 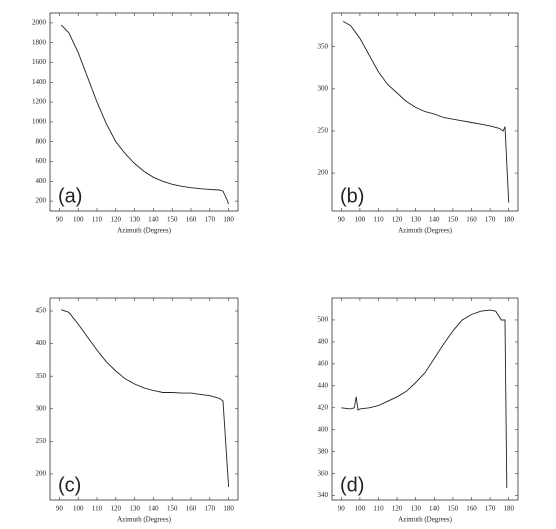 What do you see at coordinates (323, 320) in the screenshot?
I see `y-tick-label: 500` at bounding box center [323, 320].